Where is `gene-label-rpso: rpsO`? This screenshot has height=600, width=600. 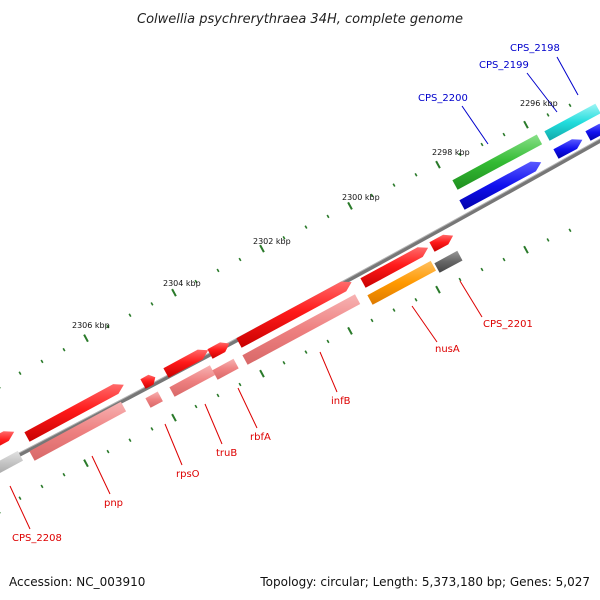
gene-label-rpso: rpsO is located at coordinates (188, 474).